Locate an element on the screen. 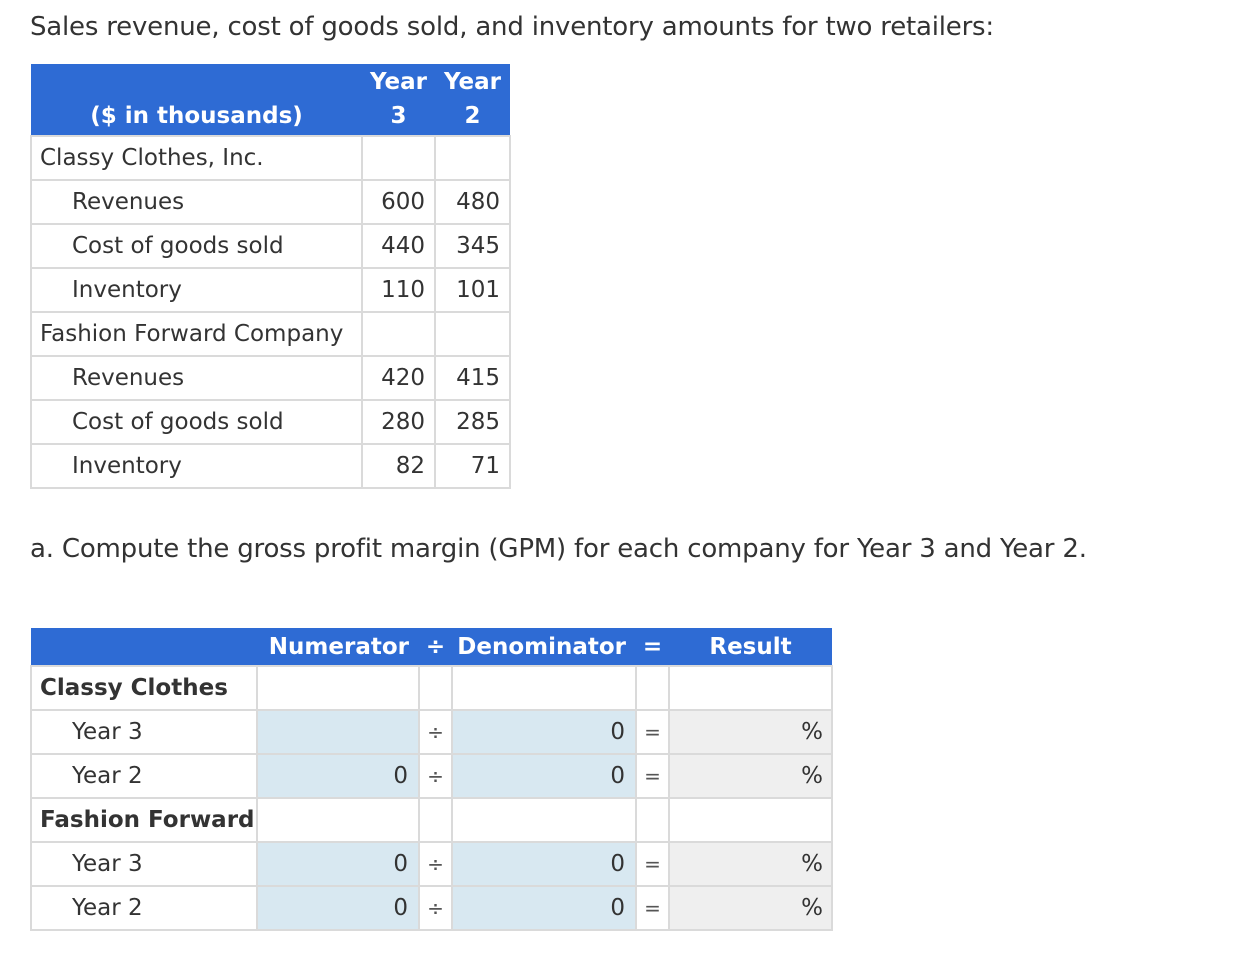  company-name: Fashion Forward Company is located at coordinates (196, 334).